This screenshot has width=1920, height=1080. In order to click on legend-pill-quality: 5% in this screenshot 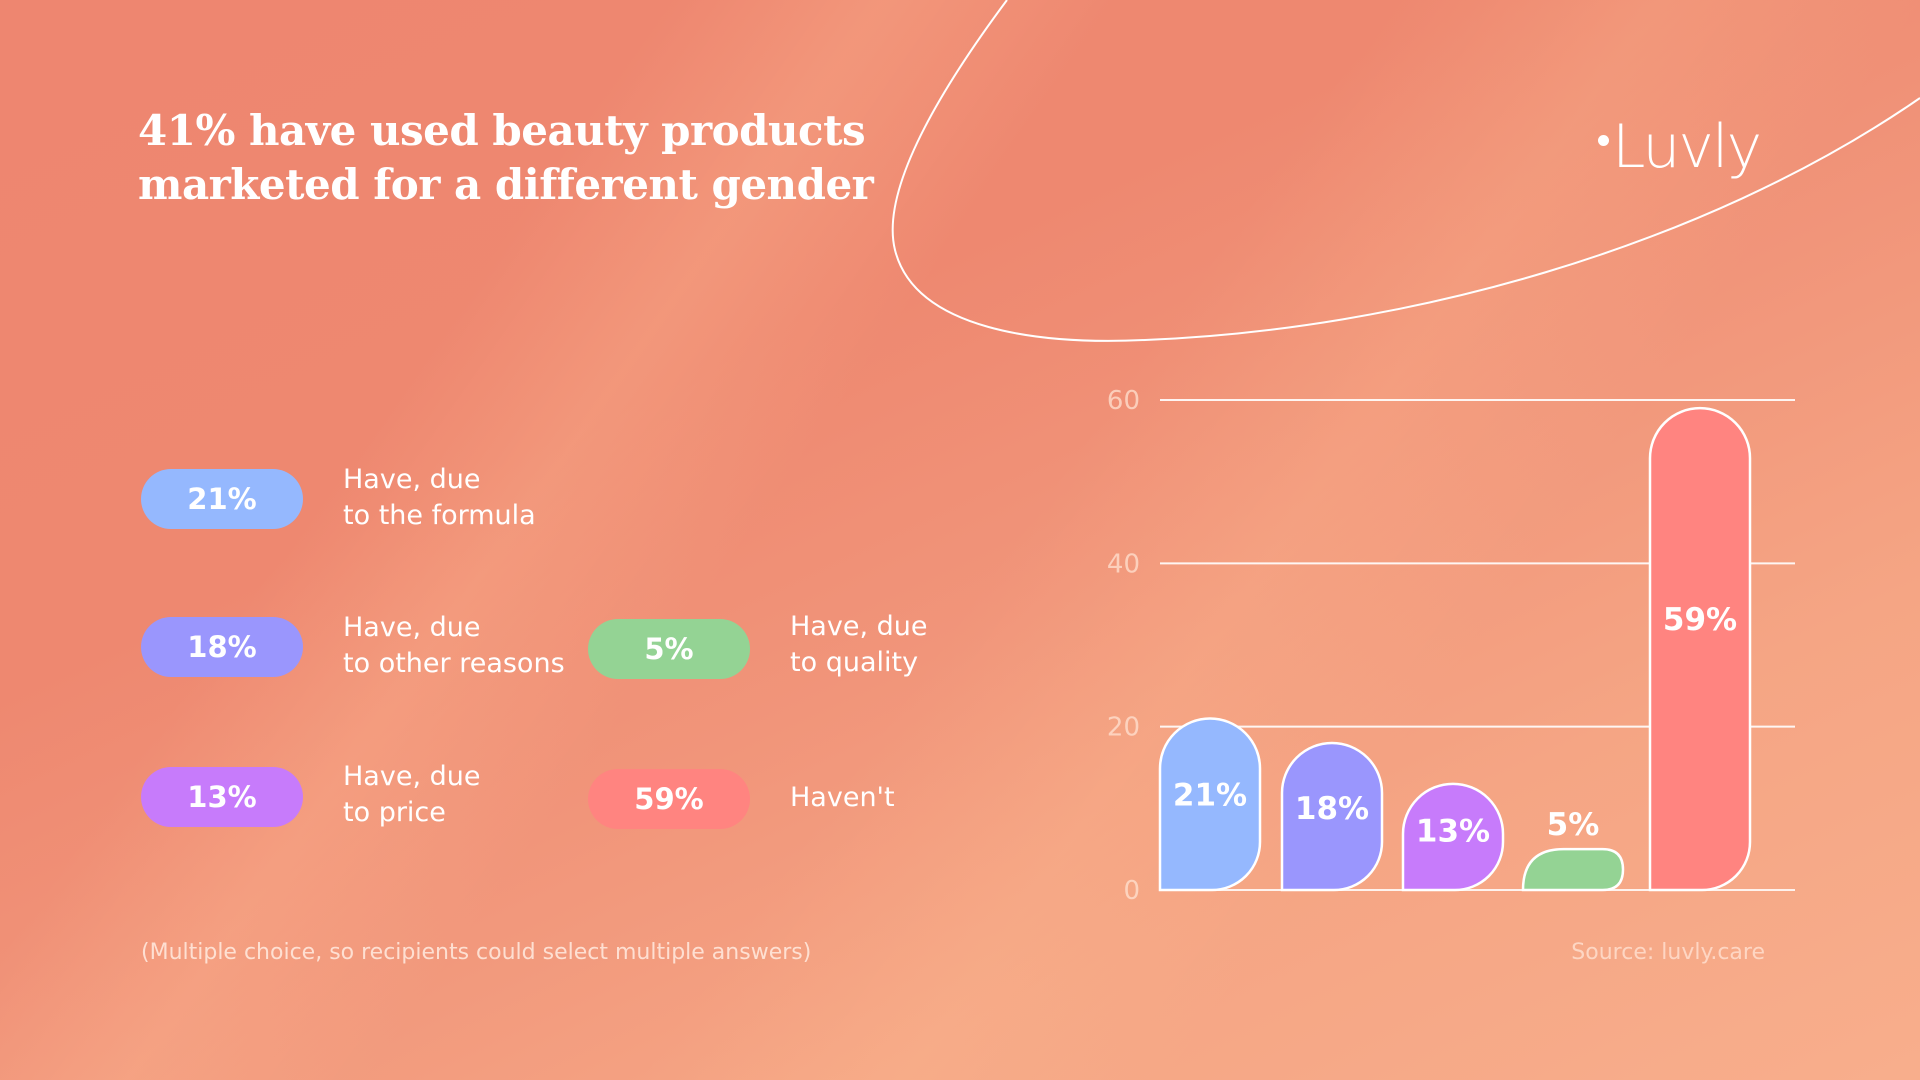, I will do `click(669, 649)`.